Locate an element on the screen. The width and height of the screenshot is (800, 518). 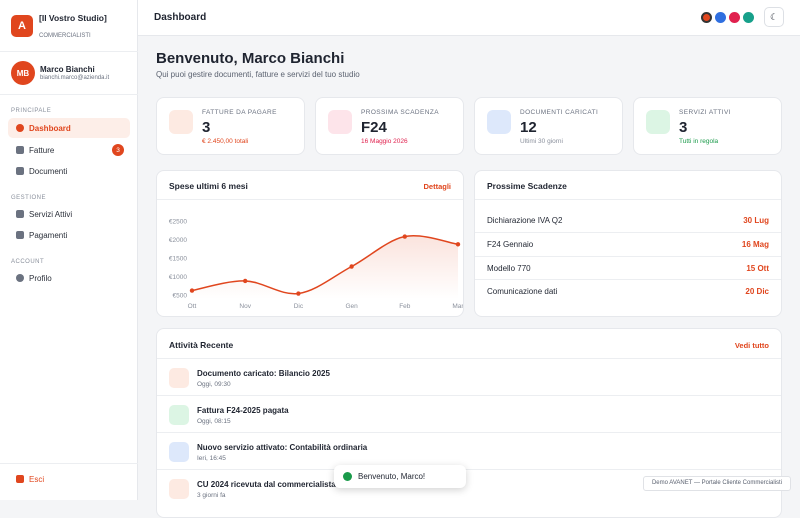
deadline-date: 30 Lug is located at coordinates (756, 220).